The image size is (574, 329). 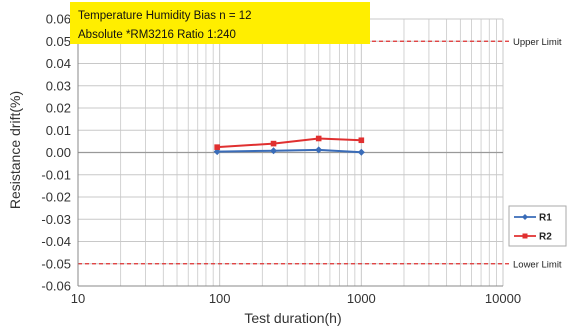 What do you see at coordinates (56, 263) in the screenshot?
I see `y-tick-label: -0.05` at bounding box center [56, 263].